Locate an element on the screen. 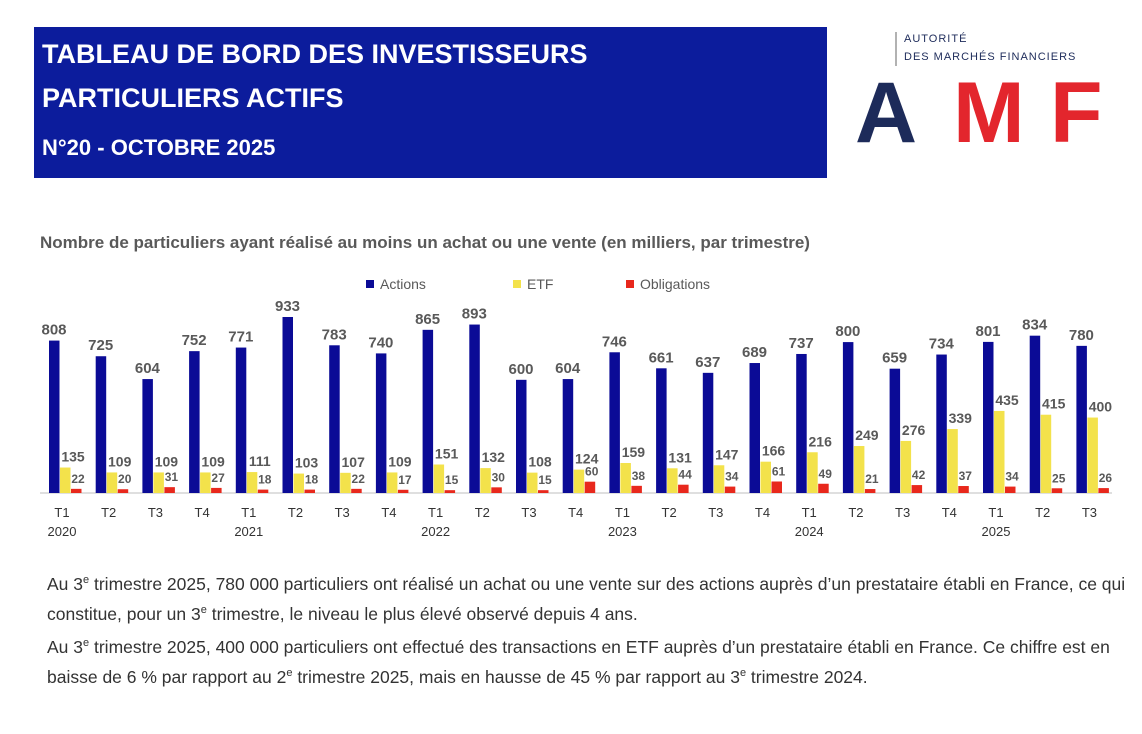 The image size is (1142, 734). data-label: 166 is located at coordinates (774, 451).